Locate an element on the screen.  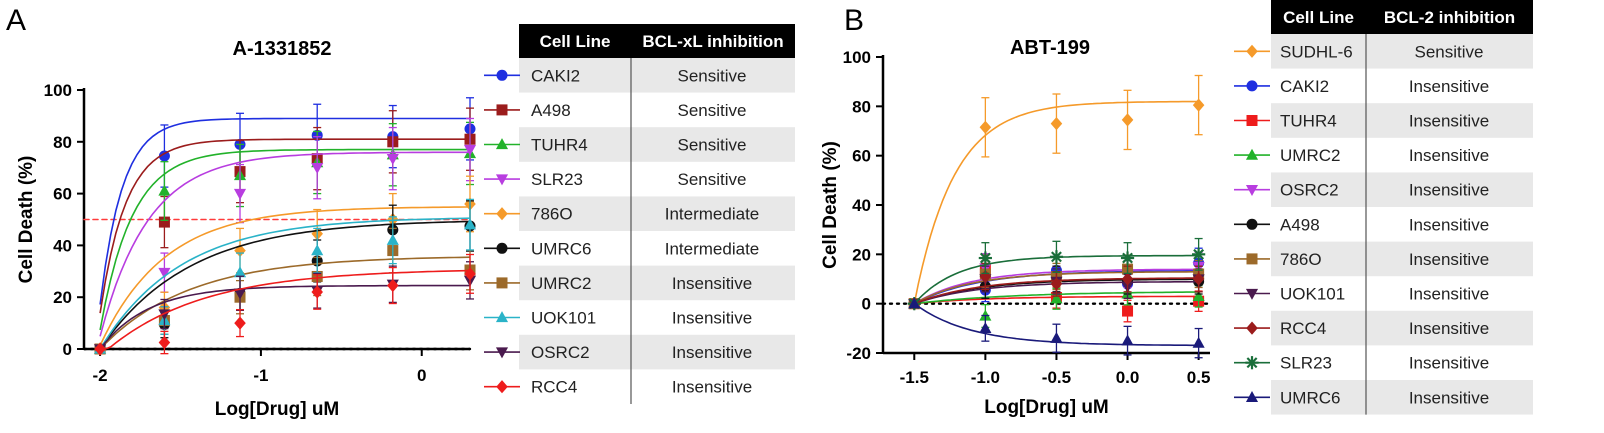
table-a-legend-swatch-a498 is located at coordinates (502, 110).